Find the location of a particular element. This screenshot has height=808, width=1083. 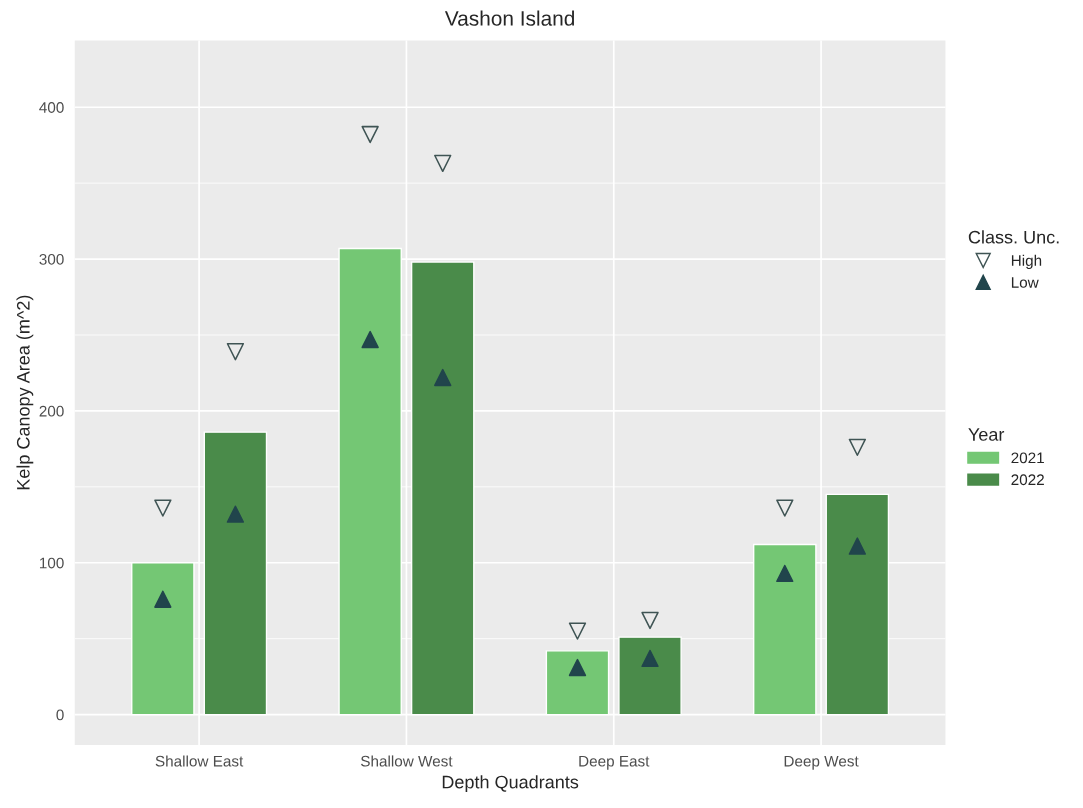

legend-label: 2021 is located at coordinates (1027, 458).